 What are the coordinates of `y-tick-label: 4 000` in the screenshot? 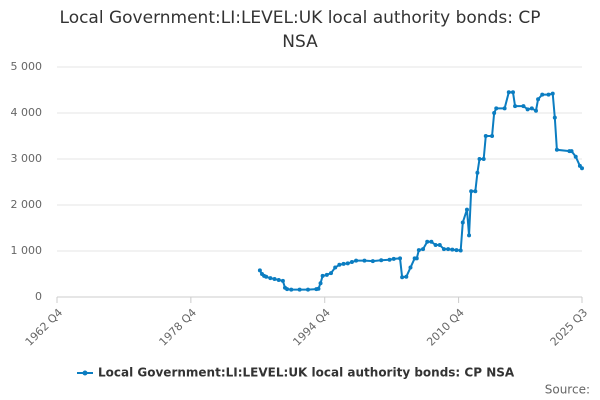 It's located at (27, 112).